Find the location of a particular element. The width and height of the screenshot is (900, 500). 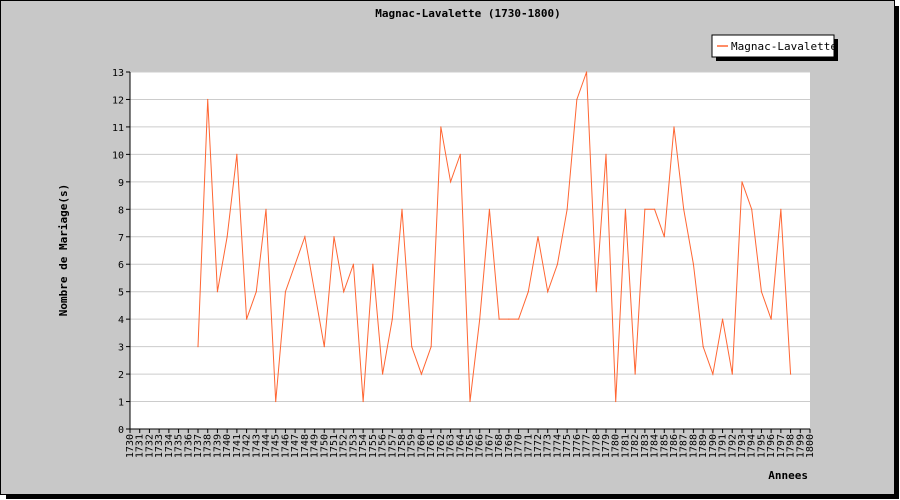

x-tick-label: 1743 is located at coordinates (256, 446).